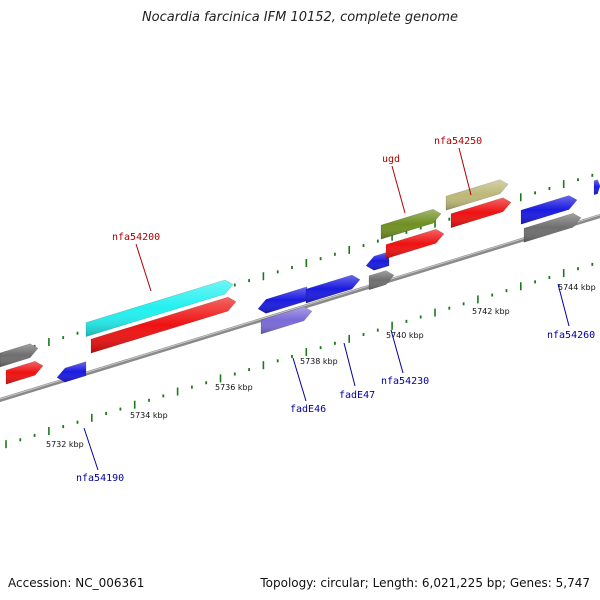 The height and width of the screenshot is (600, 600). Describe the element at coordinates (149, 415) in the screenshot. I see `kbp-label-5734: 5734 kbp` at that location.